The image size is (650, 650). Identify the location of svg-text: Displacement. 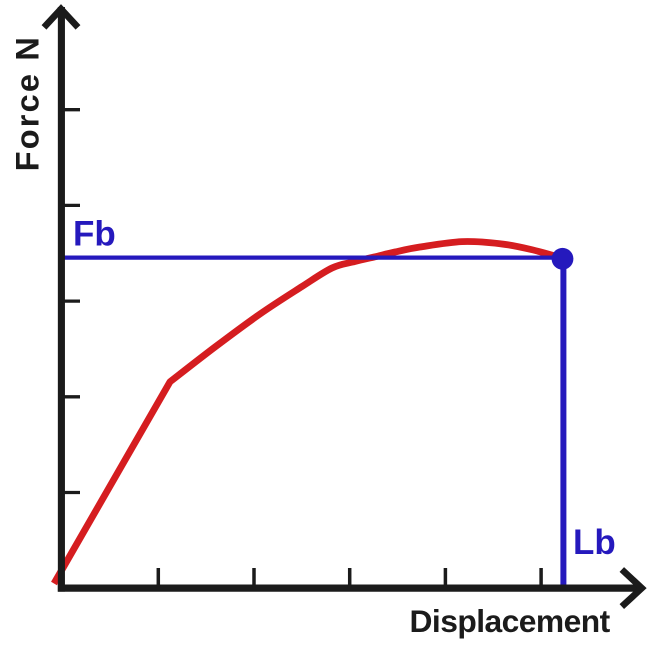
(510, 621).